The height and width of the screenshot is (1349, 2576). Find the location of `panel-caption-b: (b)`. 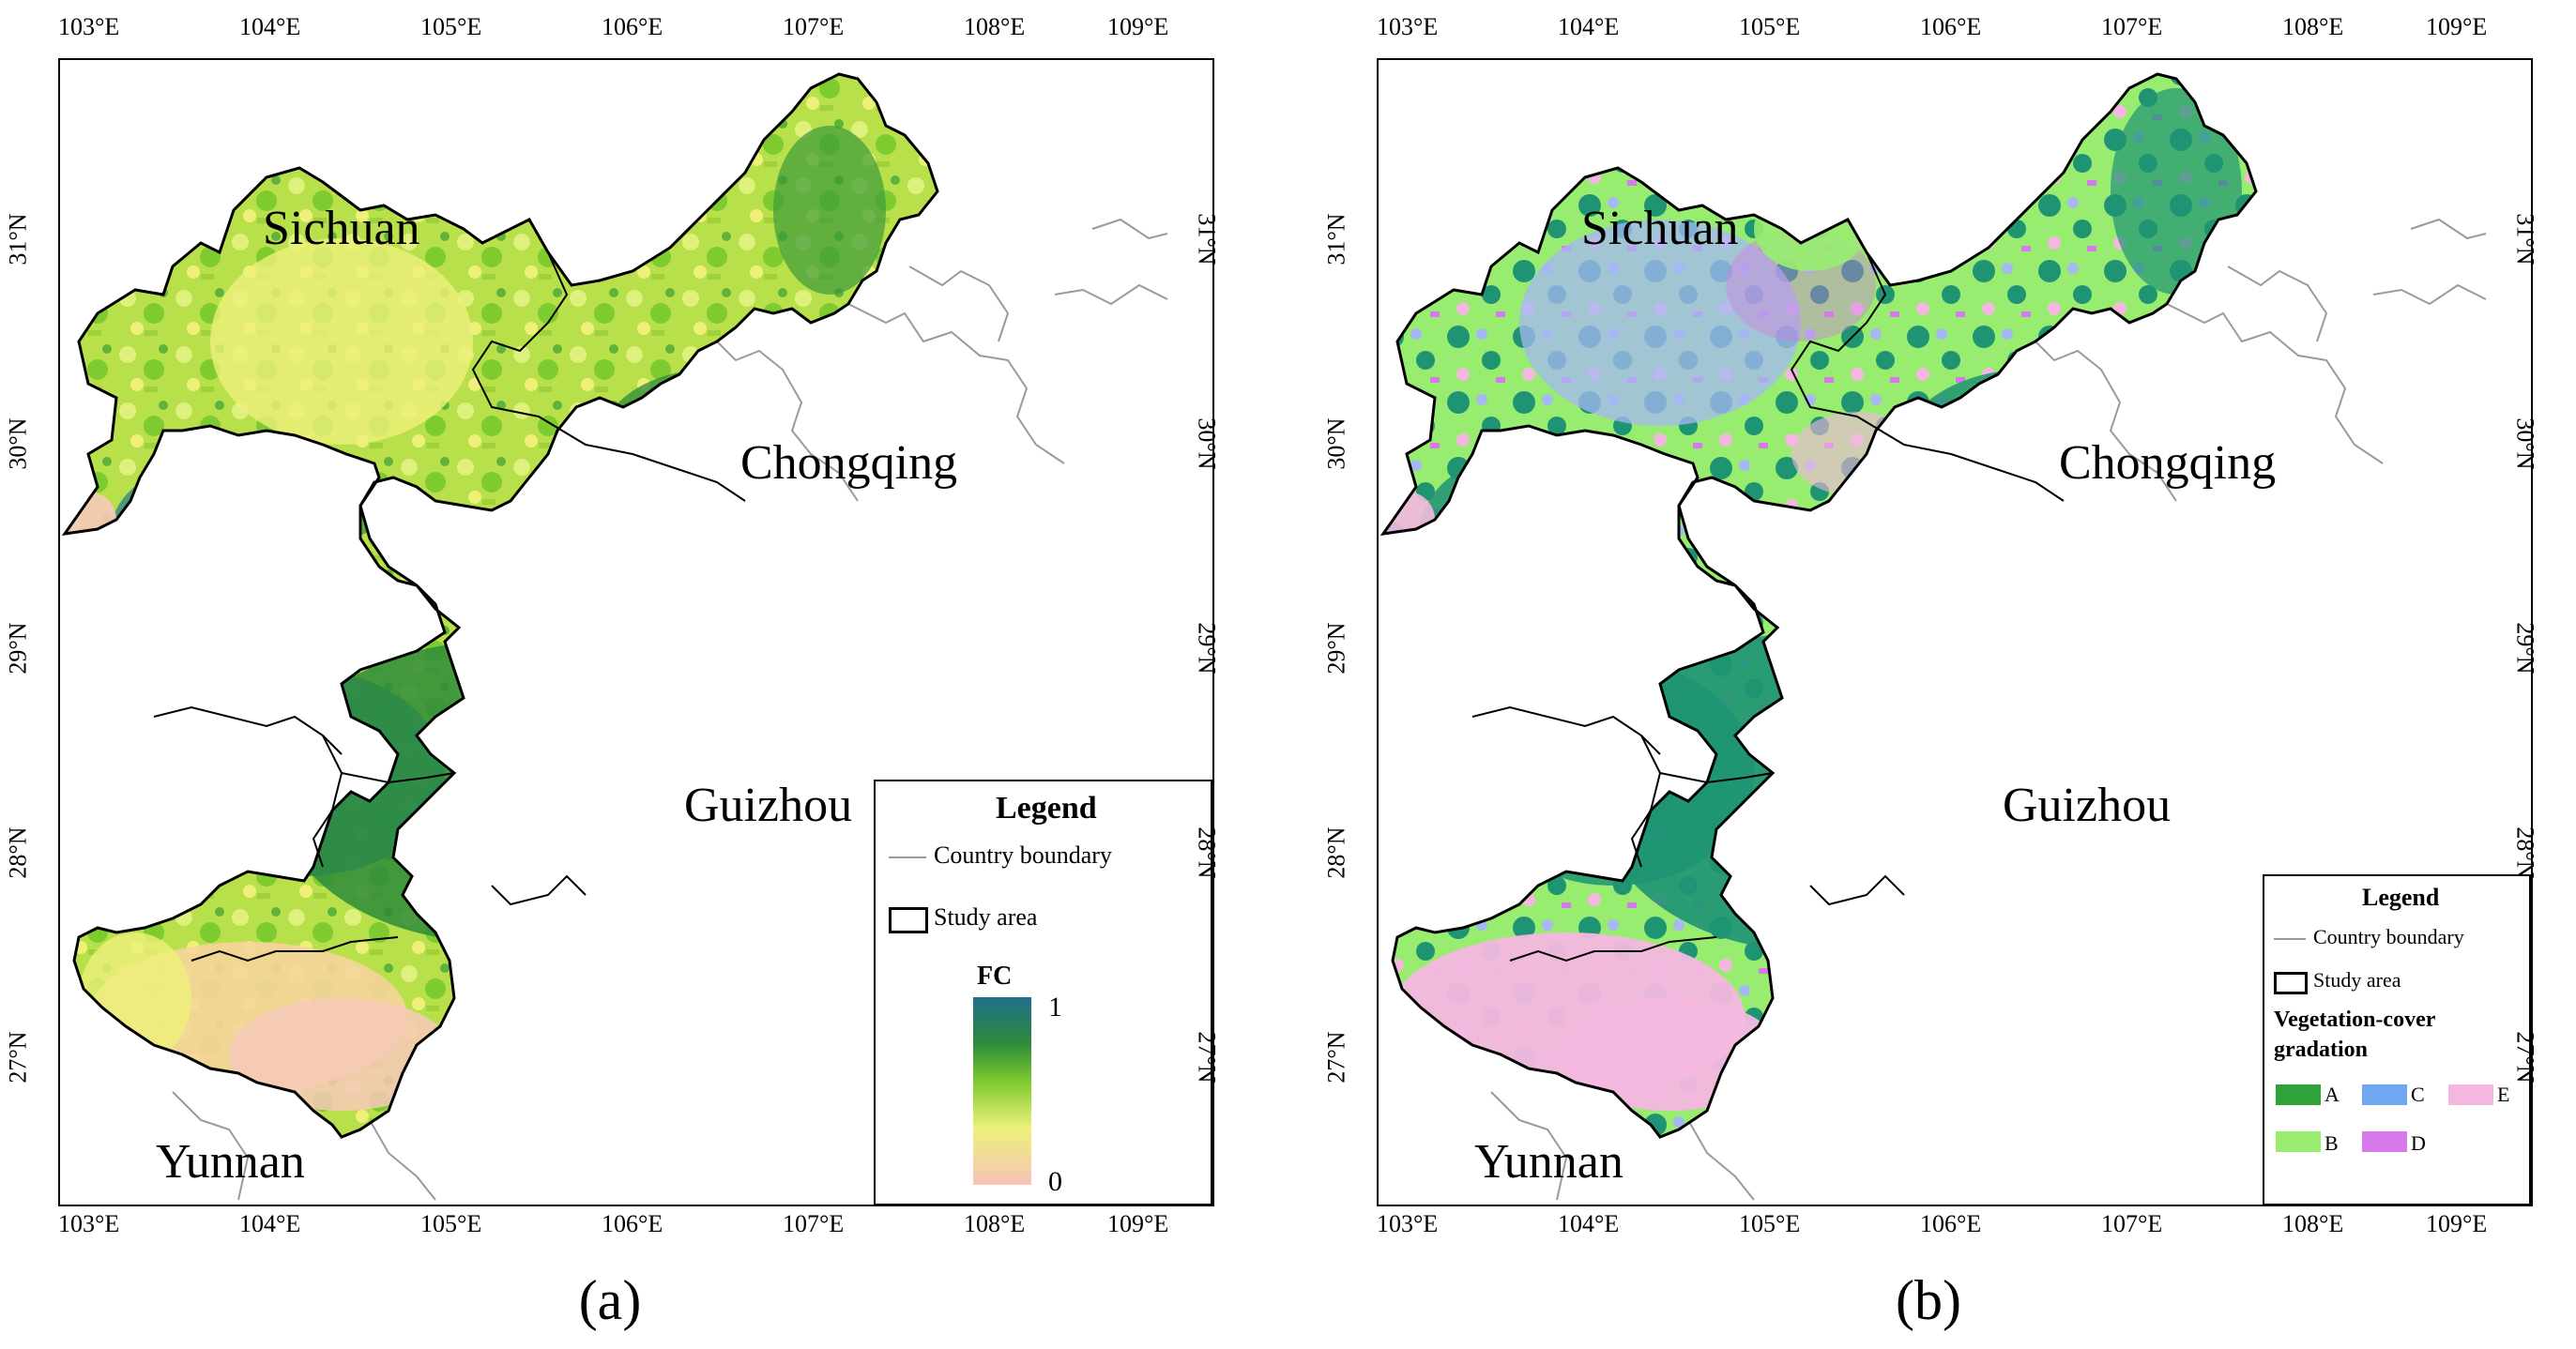

panel-caption-b: (b) is located at coordinates (1928, 1300).